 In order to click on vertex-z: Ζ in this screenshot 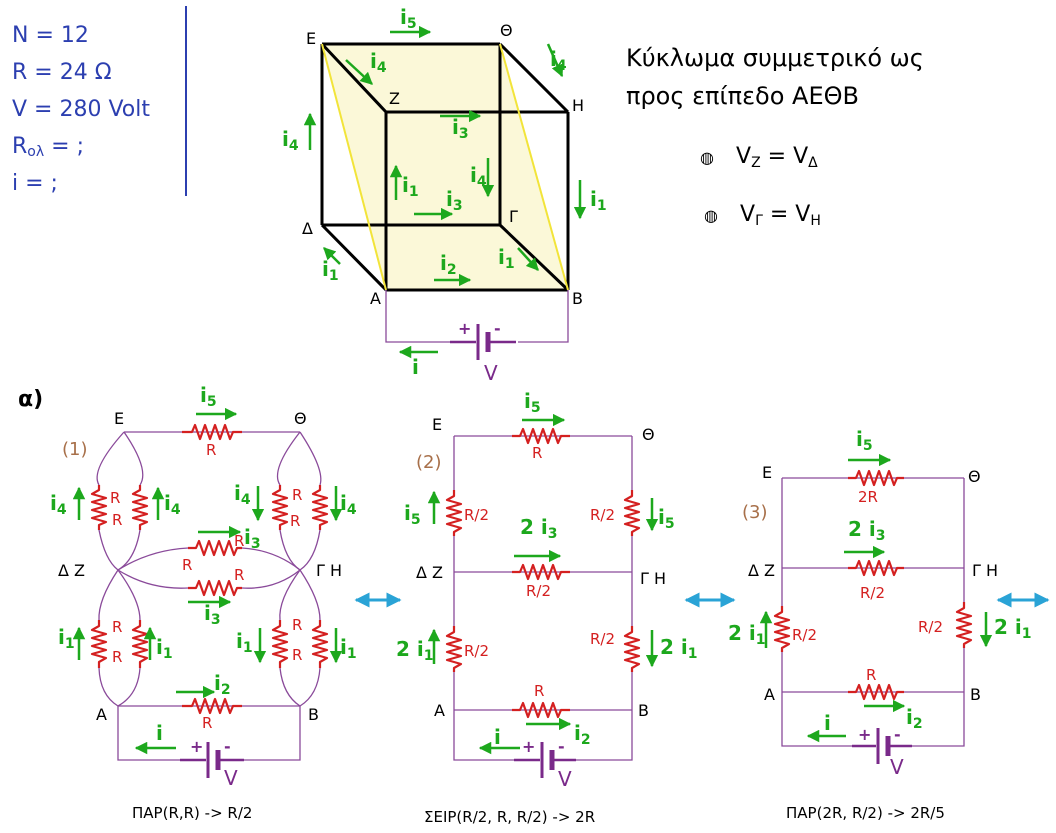, I will do `click(394, 98)`.